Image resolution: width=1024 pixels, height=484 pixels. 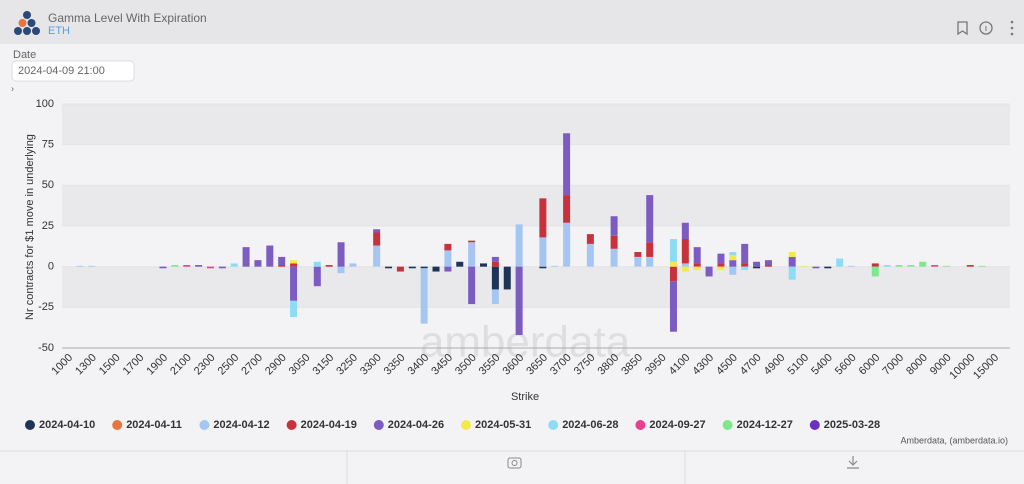 What do you see at coordinates (329, 425) in the screenshot?
I see `legend-label: 2024-04-19` at bounding box center [329, 425].